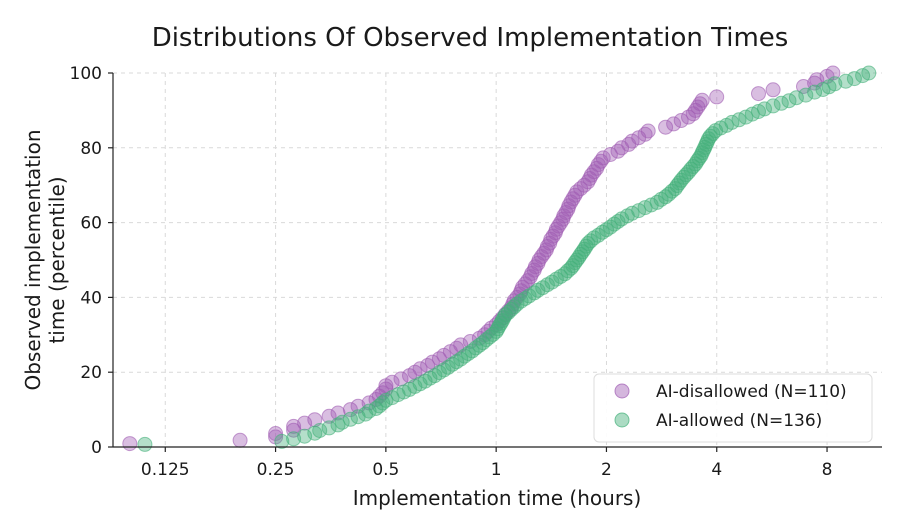  Describe the element at coordinates (165, 470) in the screenshot. I see `x-tick-label: 0.125` at that location.